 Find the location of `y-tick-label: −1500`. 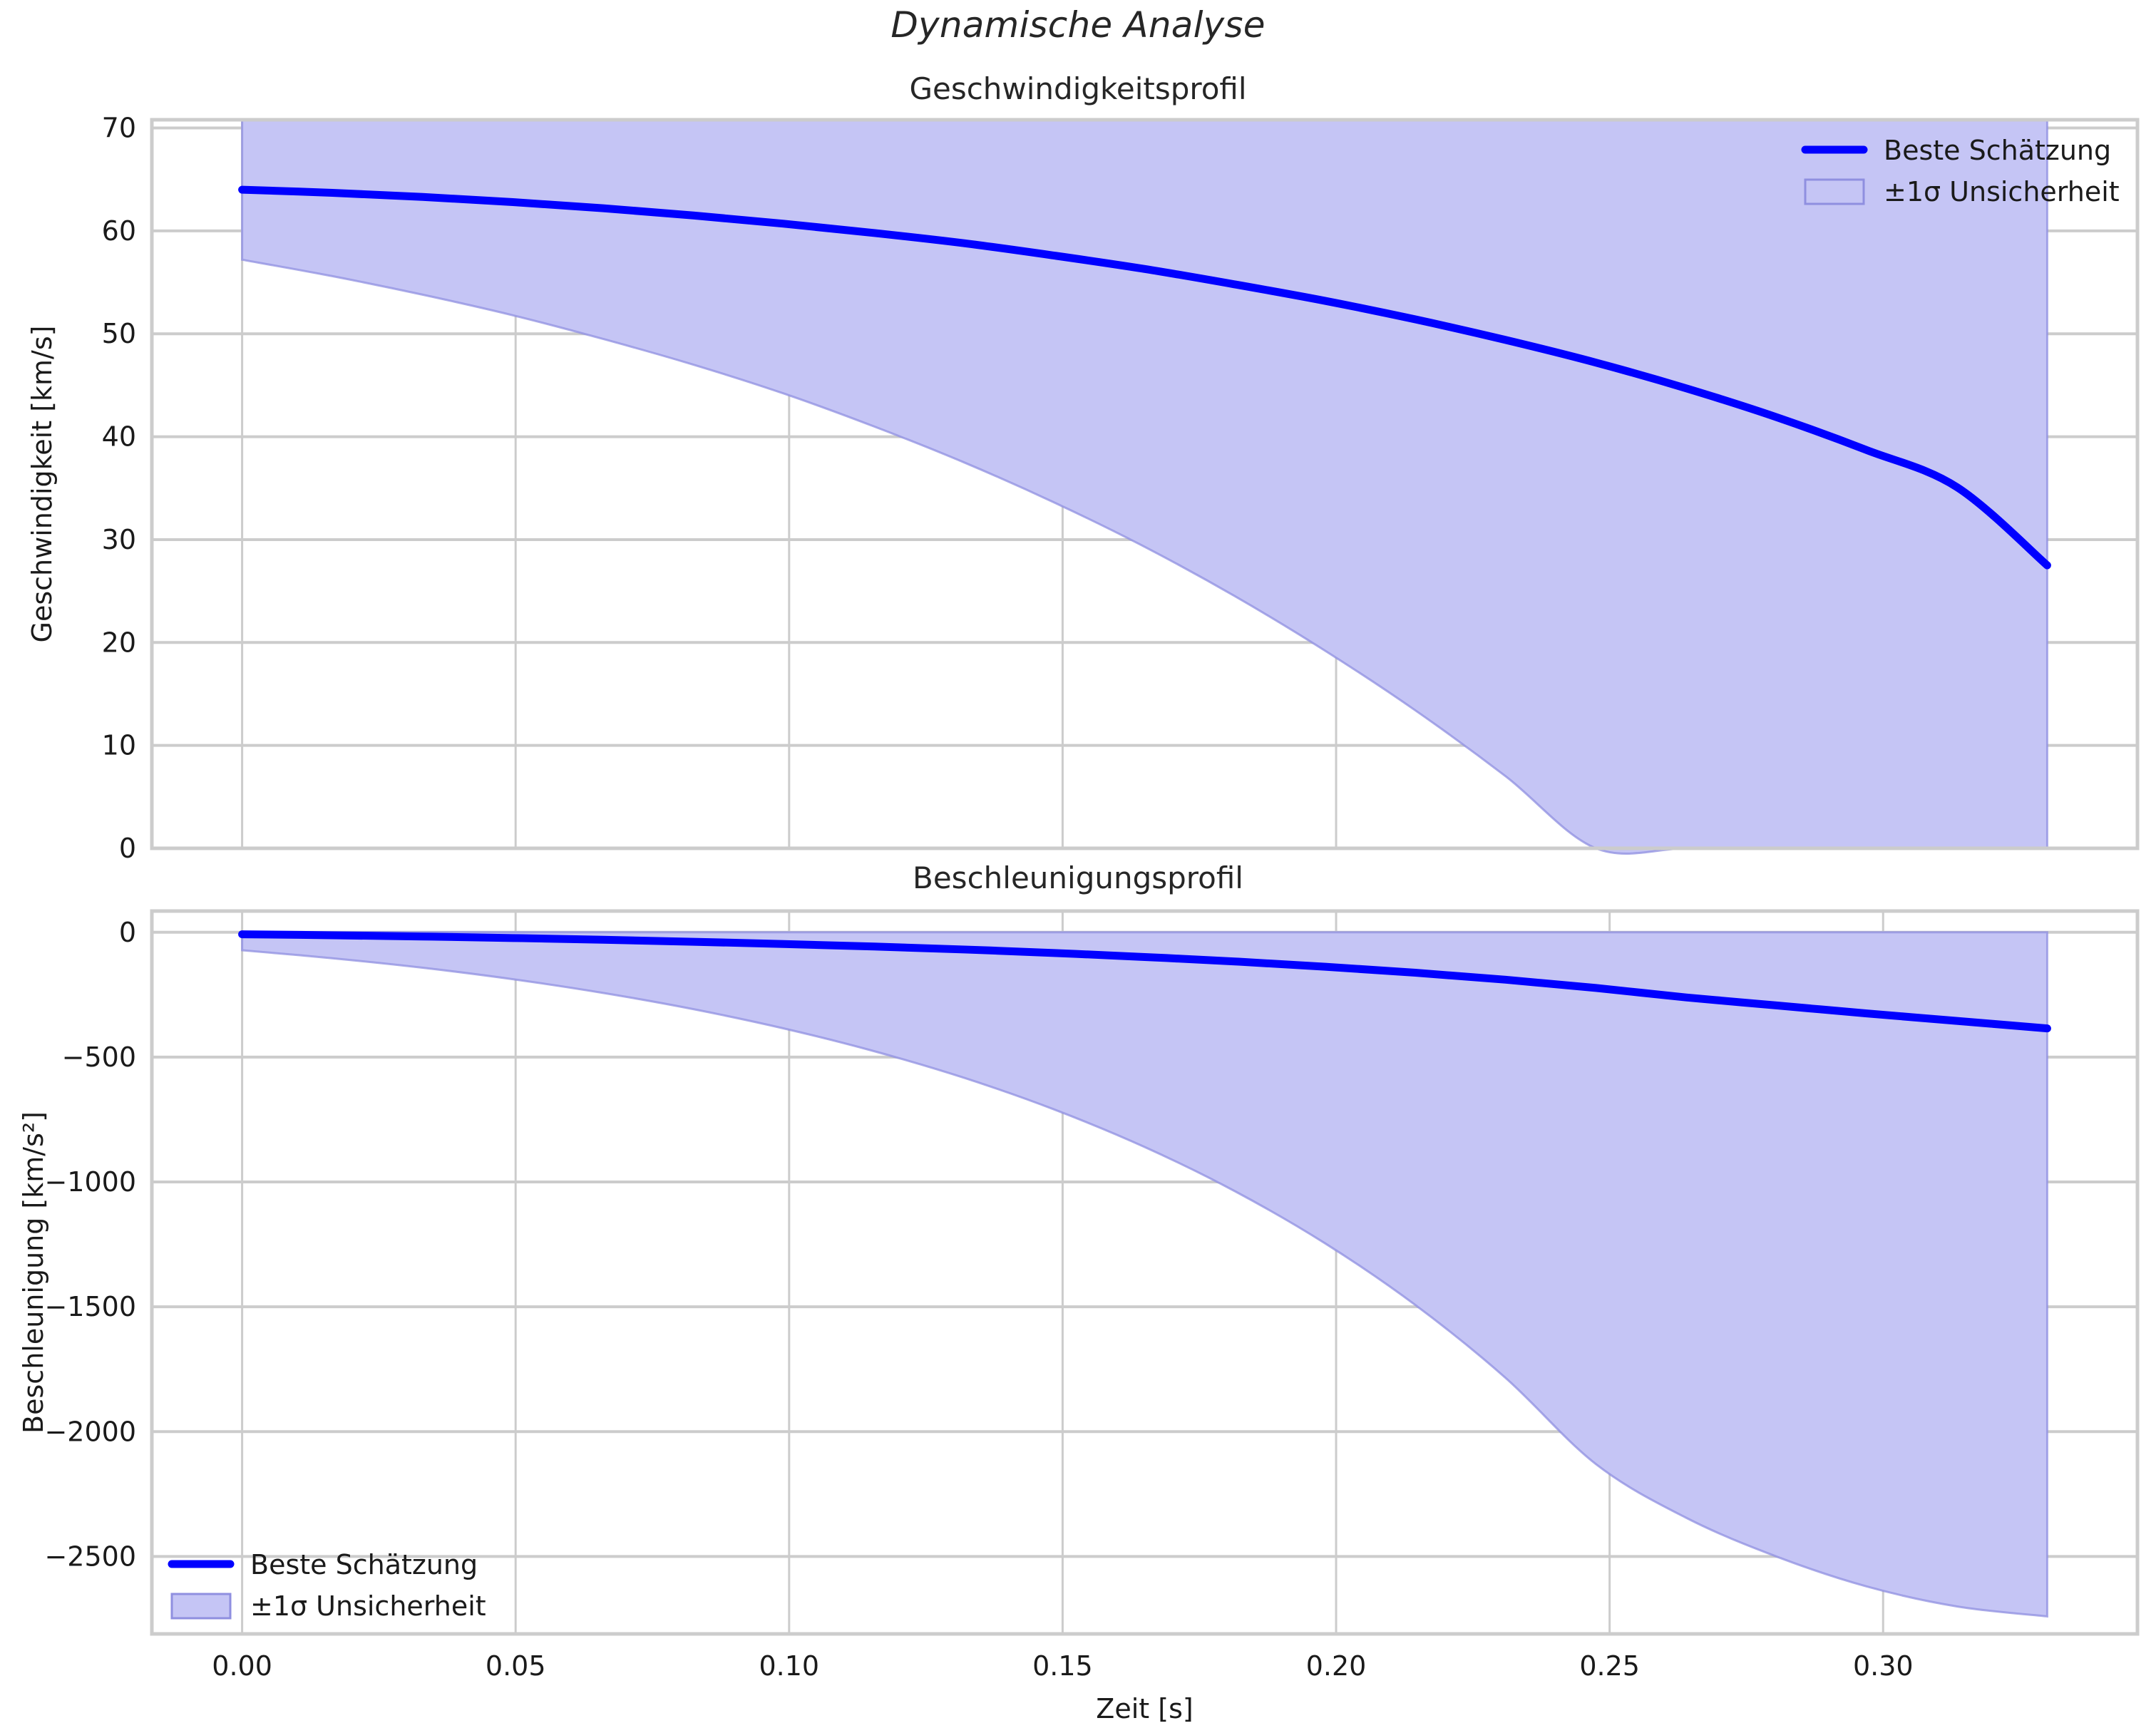

y-tick-label: −1500 is located at coordinates (90, 1306).